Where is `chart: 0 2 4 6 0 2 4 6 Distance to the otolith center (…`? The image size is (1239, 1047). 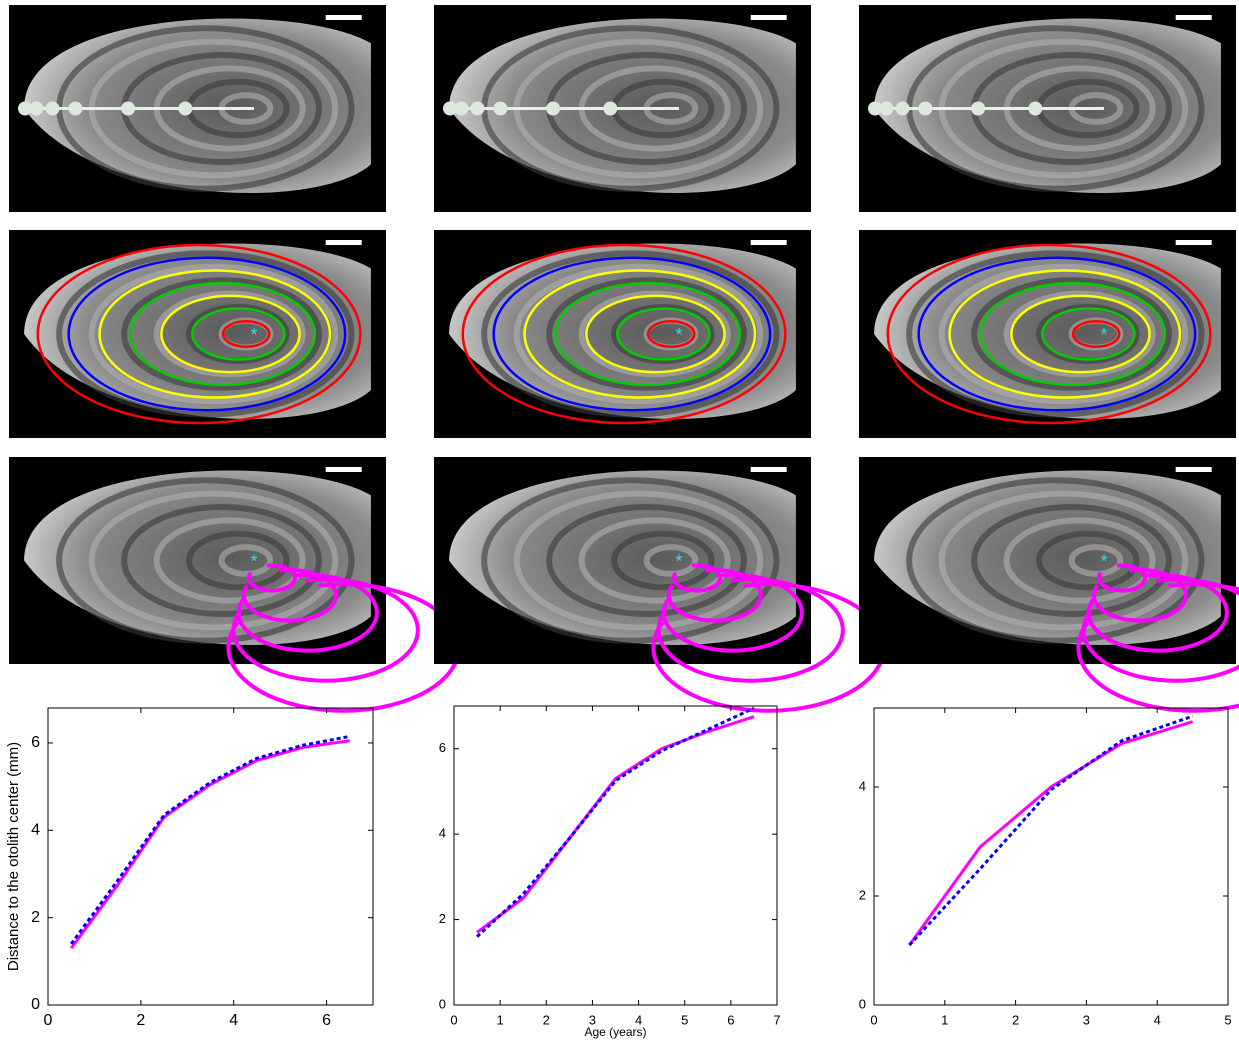 chart: 0 2 4 6 0 2 4 6 Distance to the otolith center (… is located at coordinates (189, 868).